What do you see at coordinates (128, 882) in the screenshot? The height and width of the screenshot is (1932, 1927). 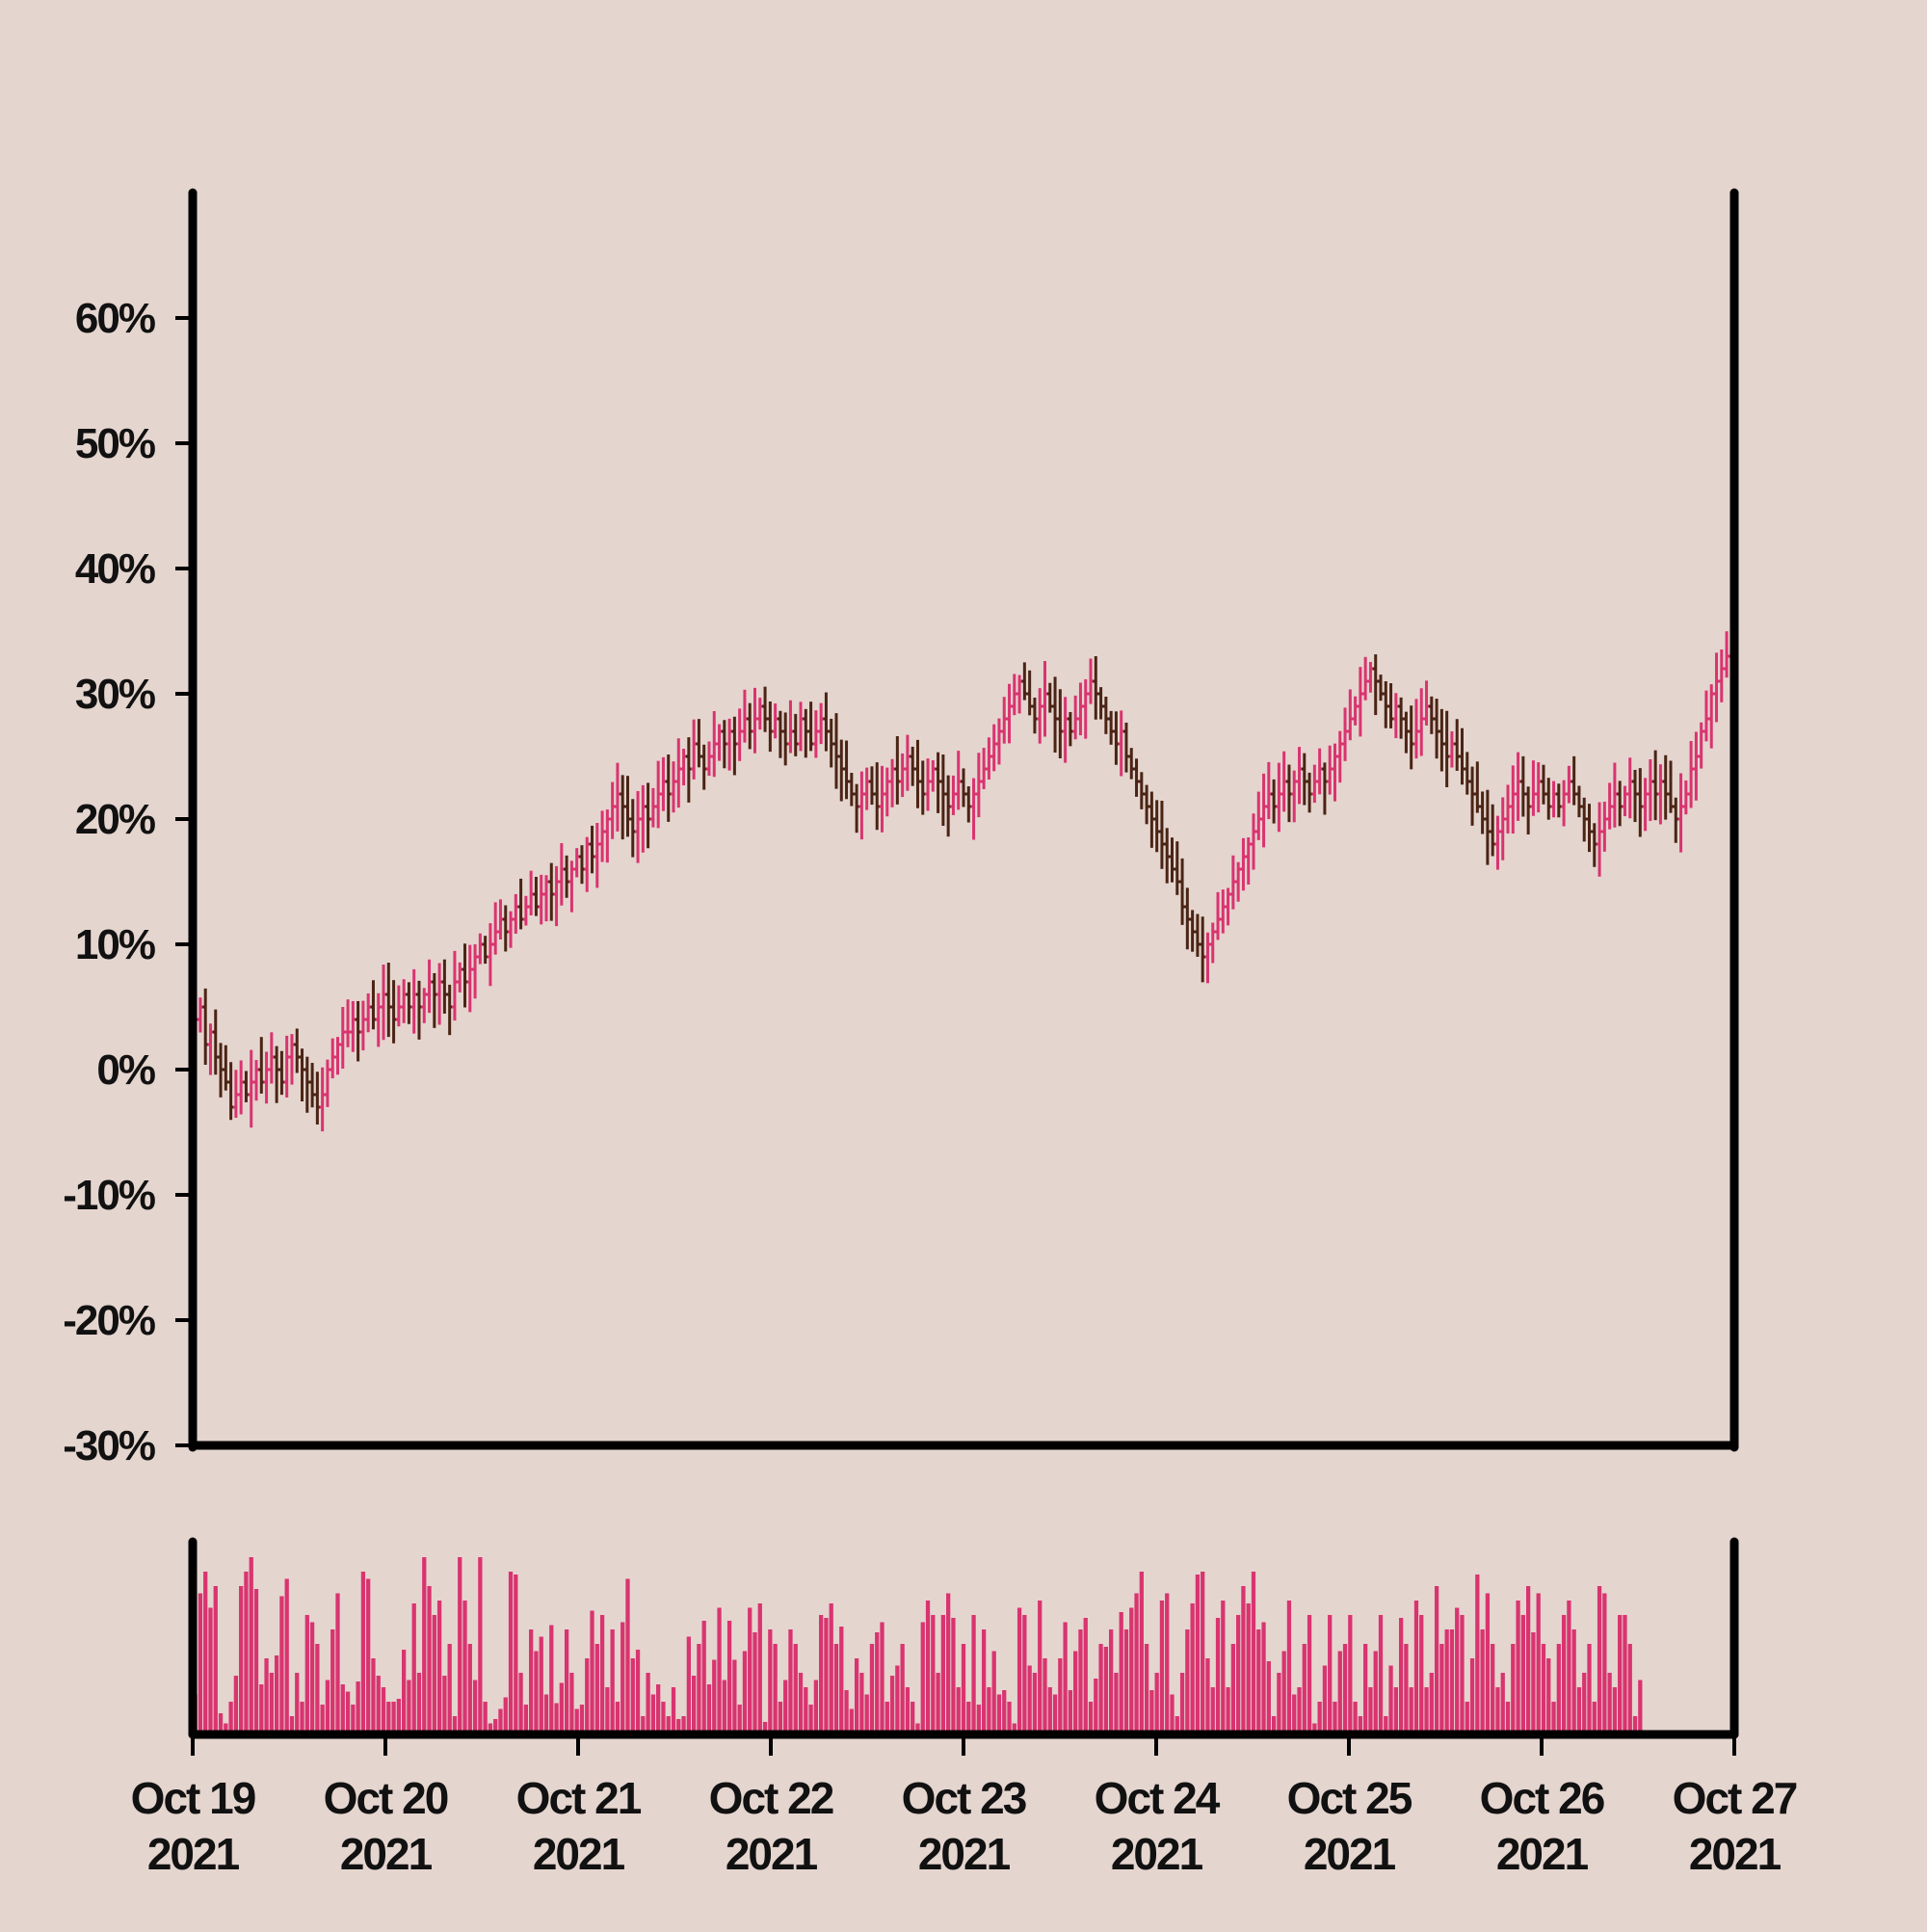 I see `y-axis-ticks: 60% 50% 40% 30% 20% 10% 0% -10% -20% -30%` at bounding box center [128, 882].